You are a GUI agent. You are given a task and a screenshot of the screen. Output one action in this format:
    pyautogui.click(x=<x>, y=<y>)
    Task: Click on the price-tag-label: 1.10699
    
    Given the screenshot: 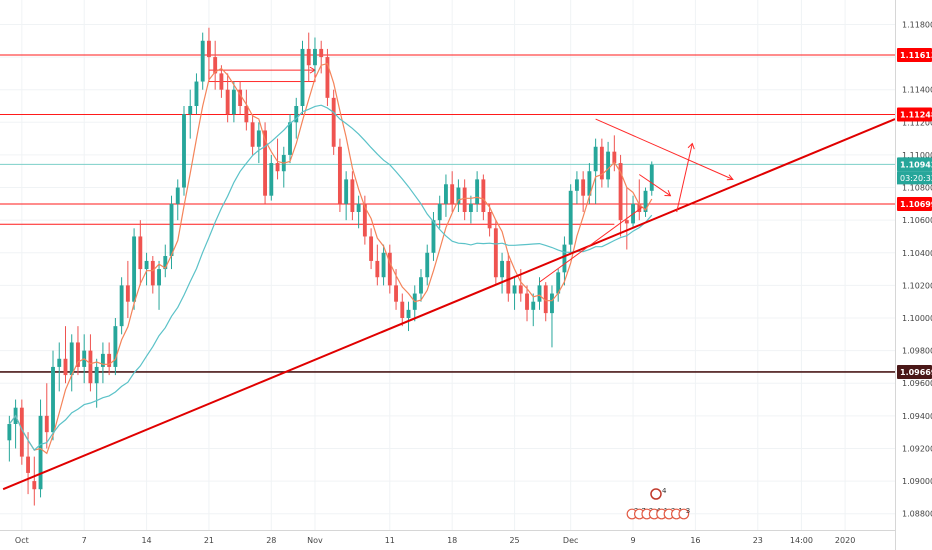 What is the action you would take?
    pyautogui.click(x=916, y=204)
    